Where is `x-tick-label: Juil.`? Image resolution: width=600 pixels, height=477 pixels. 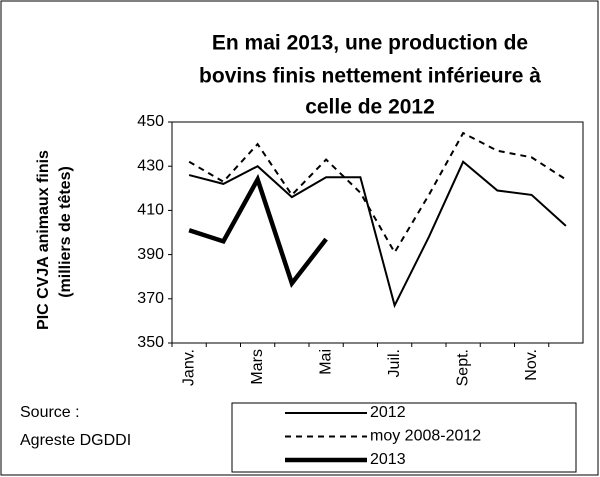 x-tick-label: Juil. is located at coordinates (394, 363).